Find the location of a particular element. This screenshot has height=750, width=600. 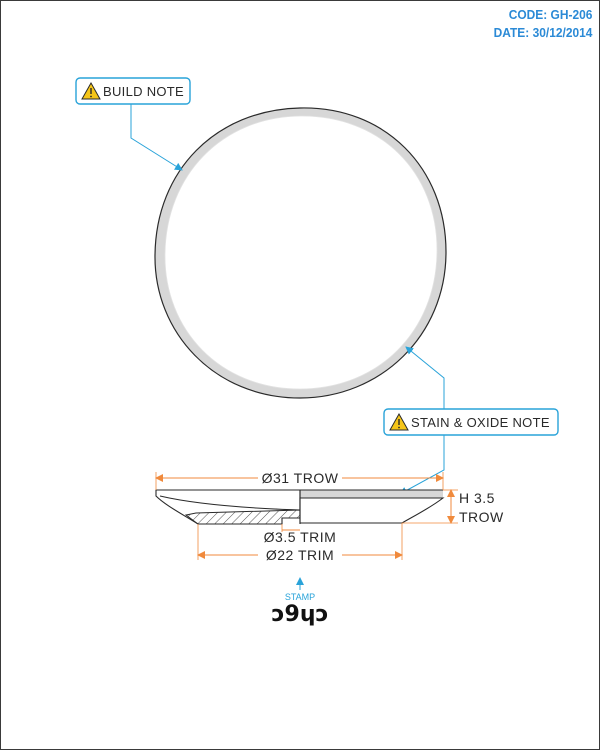

build-note-leader is located at coordinates (156, 137).